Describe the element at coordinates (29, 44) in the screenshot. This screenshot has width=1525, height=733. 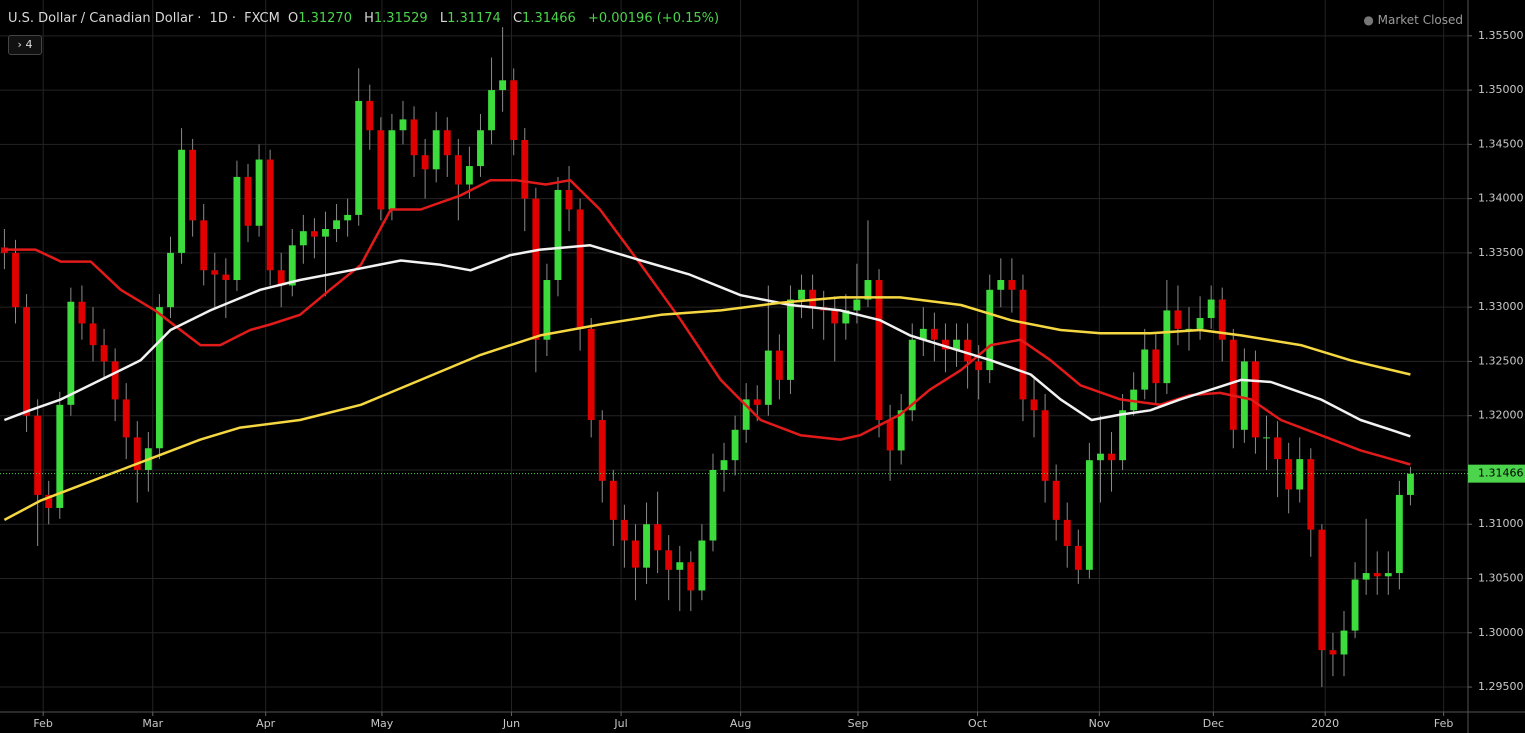
I see `indicator-count: 4` at that location.